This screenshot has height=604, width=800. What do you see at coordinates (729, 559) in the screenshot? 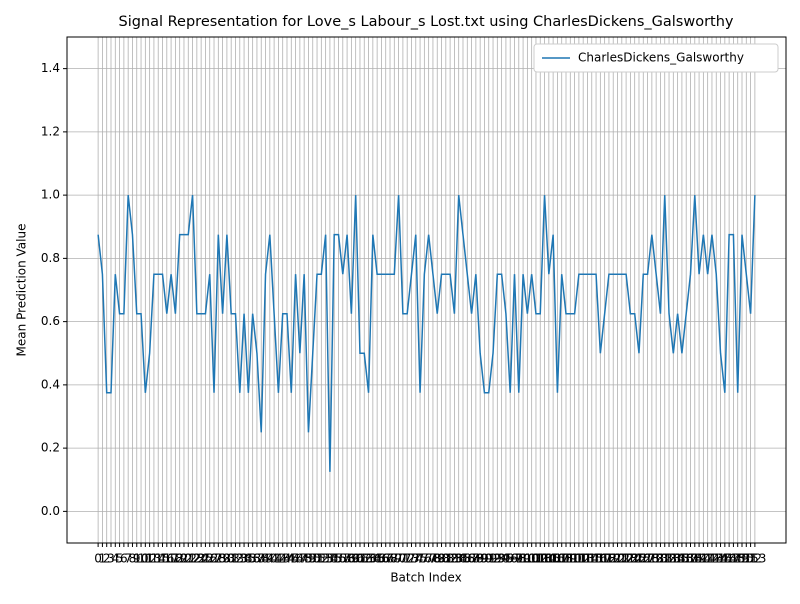
I see `x-tick-label: 147` at bounding box center [729, 559].